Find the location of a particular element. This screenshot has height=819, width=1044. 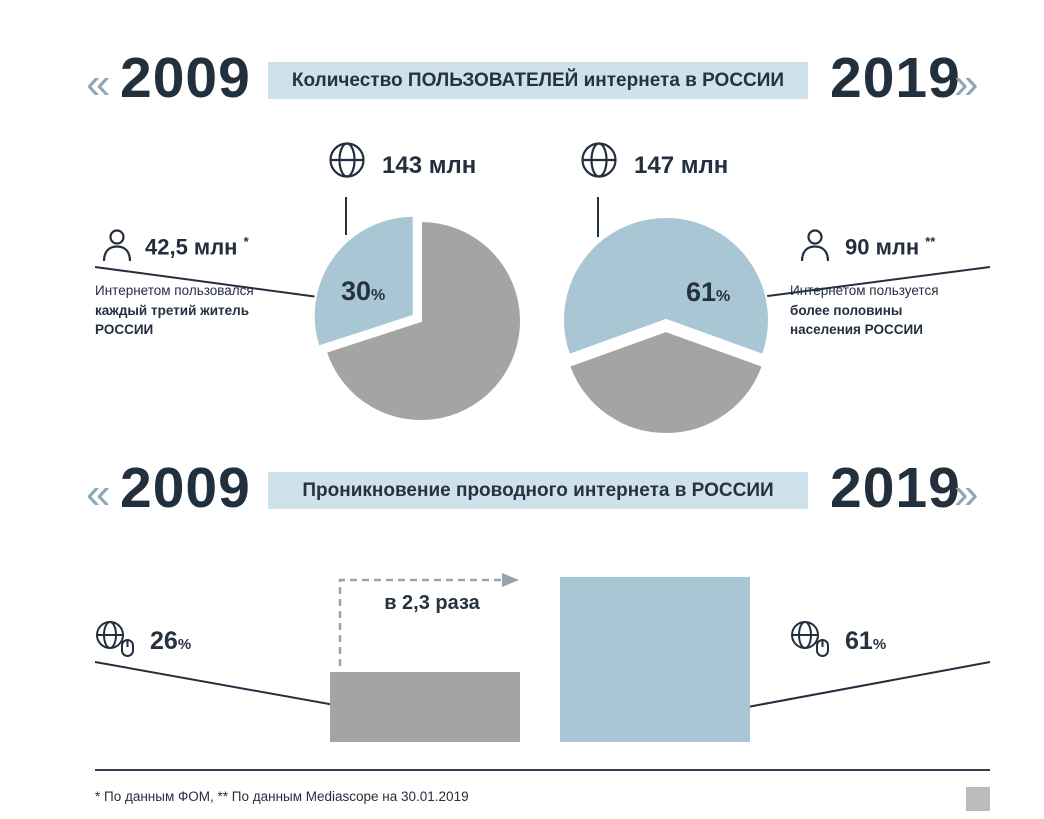

pie-2019-percent-sign: % is located at coordinates (723, 296).